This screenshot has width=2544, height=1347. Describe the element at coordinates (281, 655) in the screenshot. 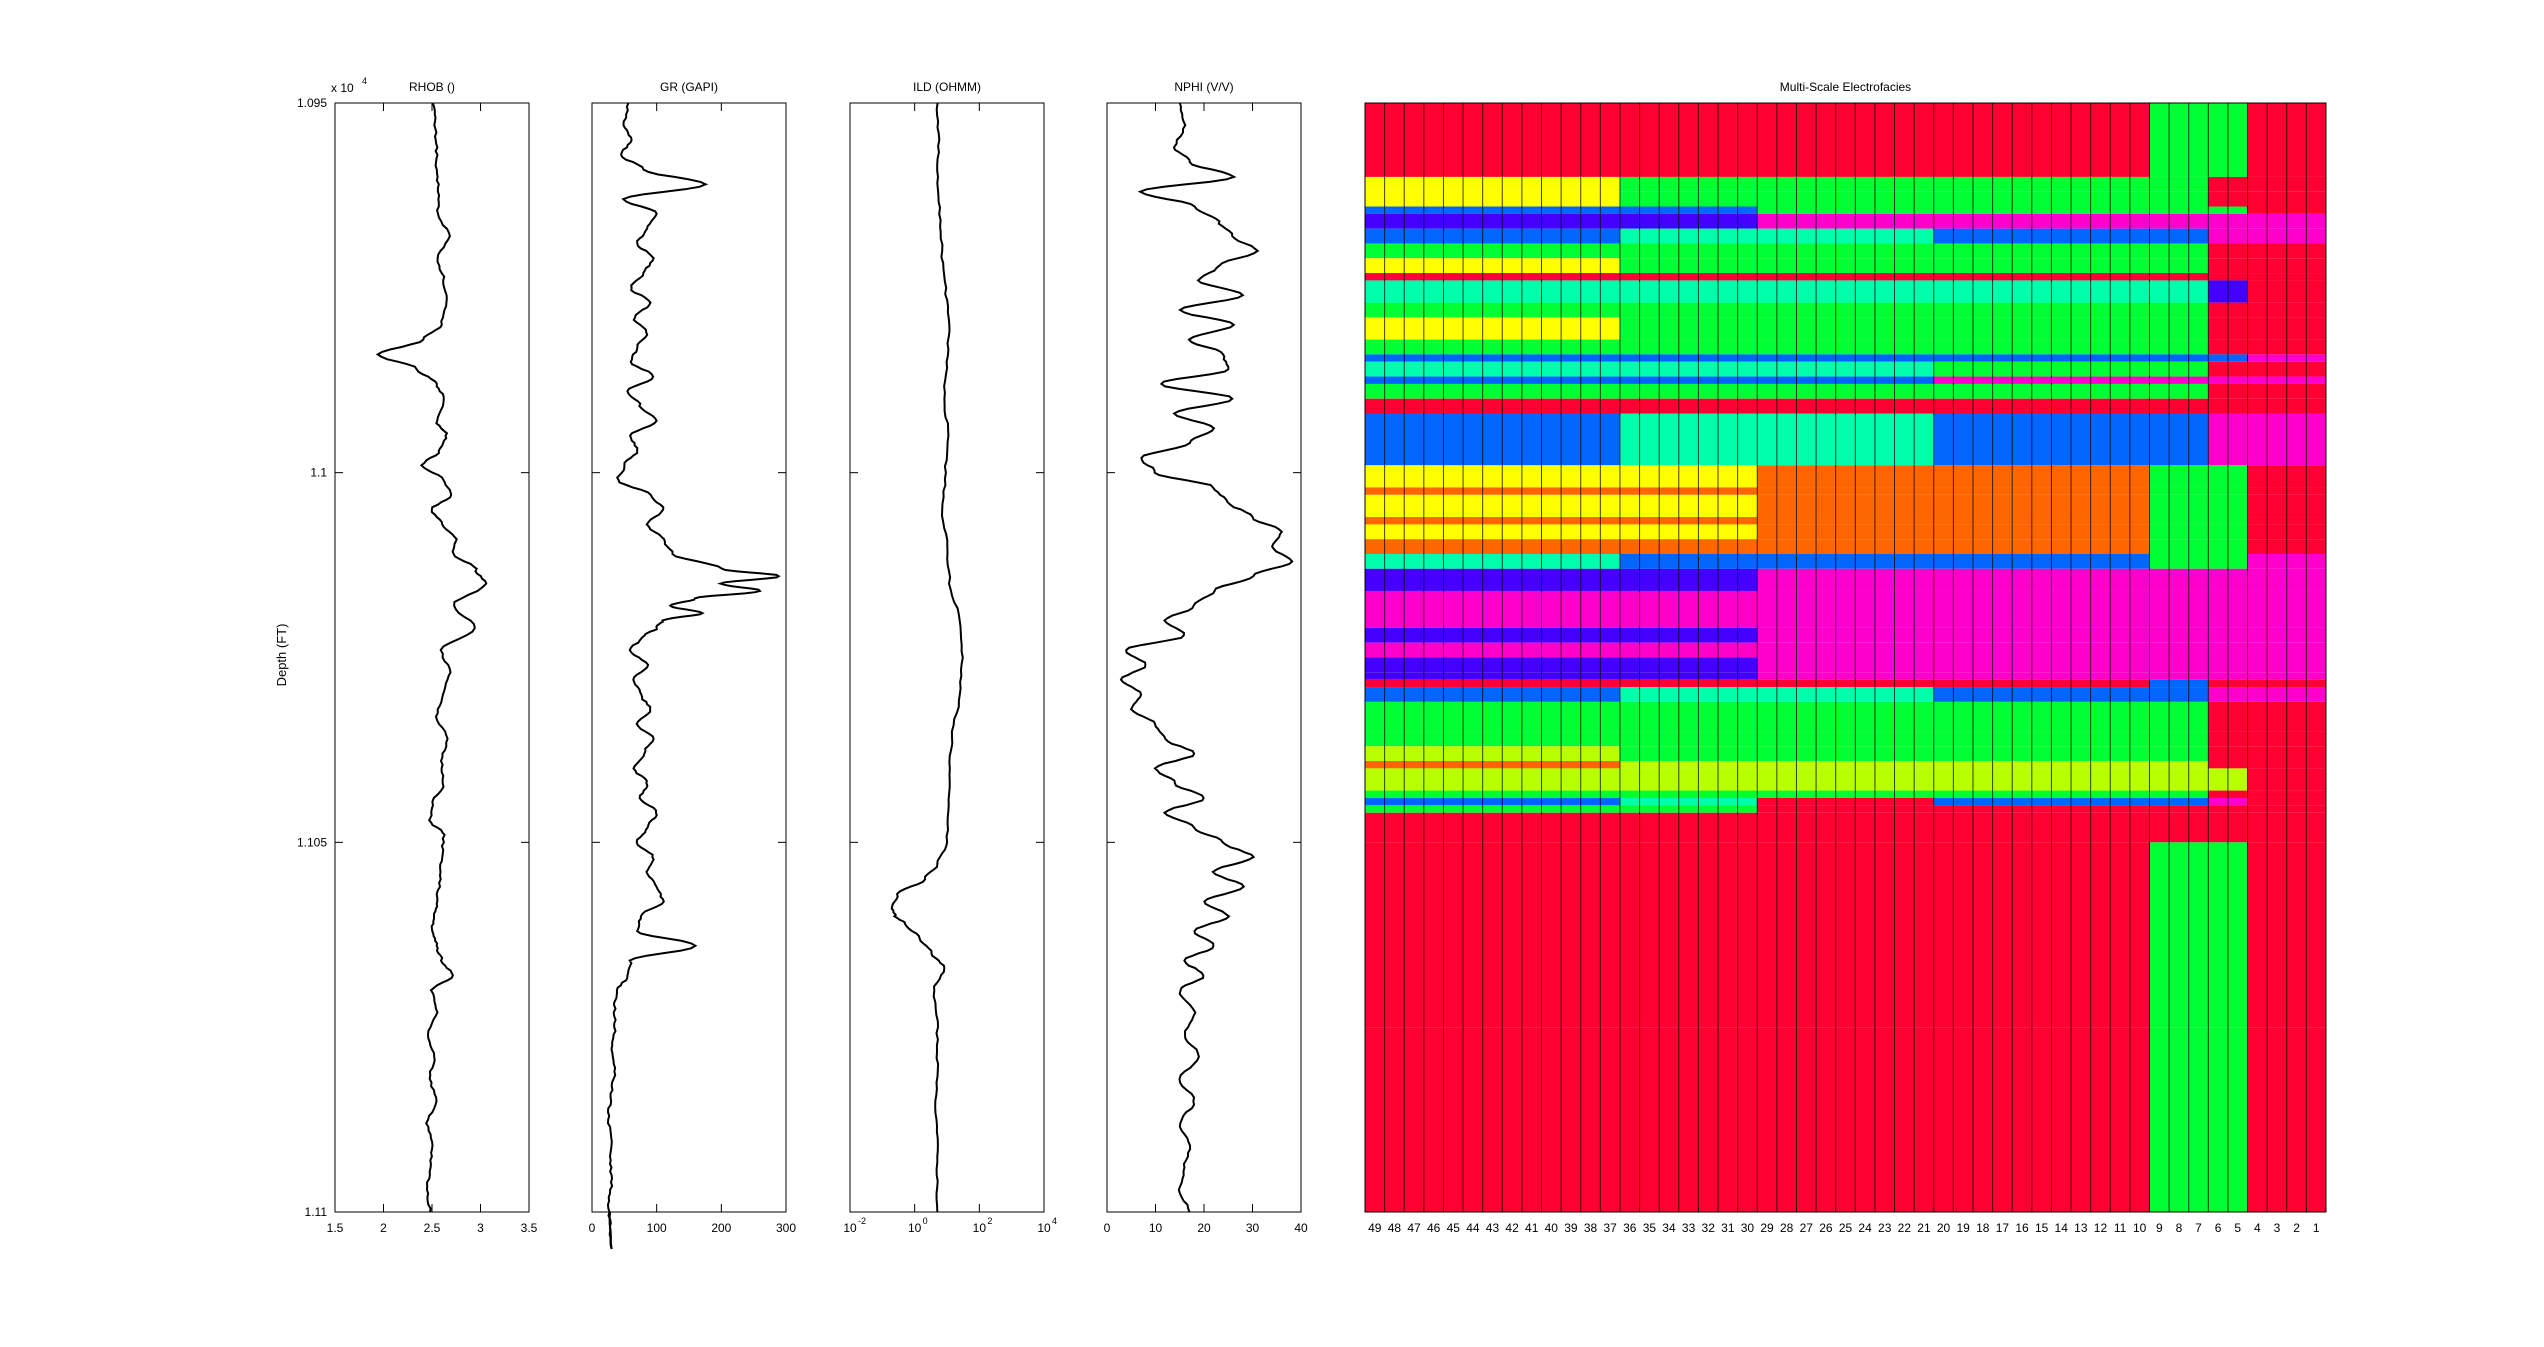

I see `depth-axis-label: Depth (FT)` at that location.